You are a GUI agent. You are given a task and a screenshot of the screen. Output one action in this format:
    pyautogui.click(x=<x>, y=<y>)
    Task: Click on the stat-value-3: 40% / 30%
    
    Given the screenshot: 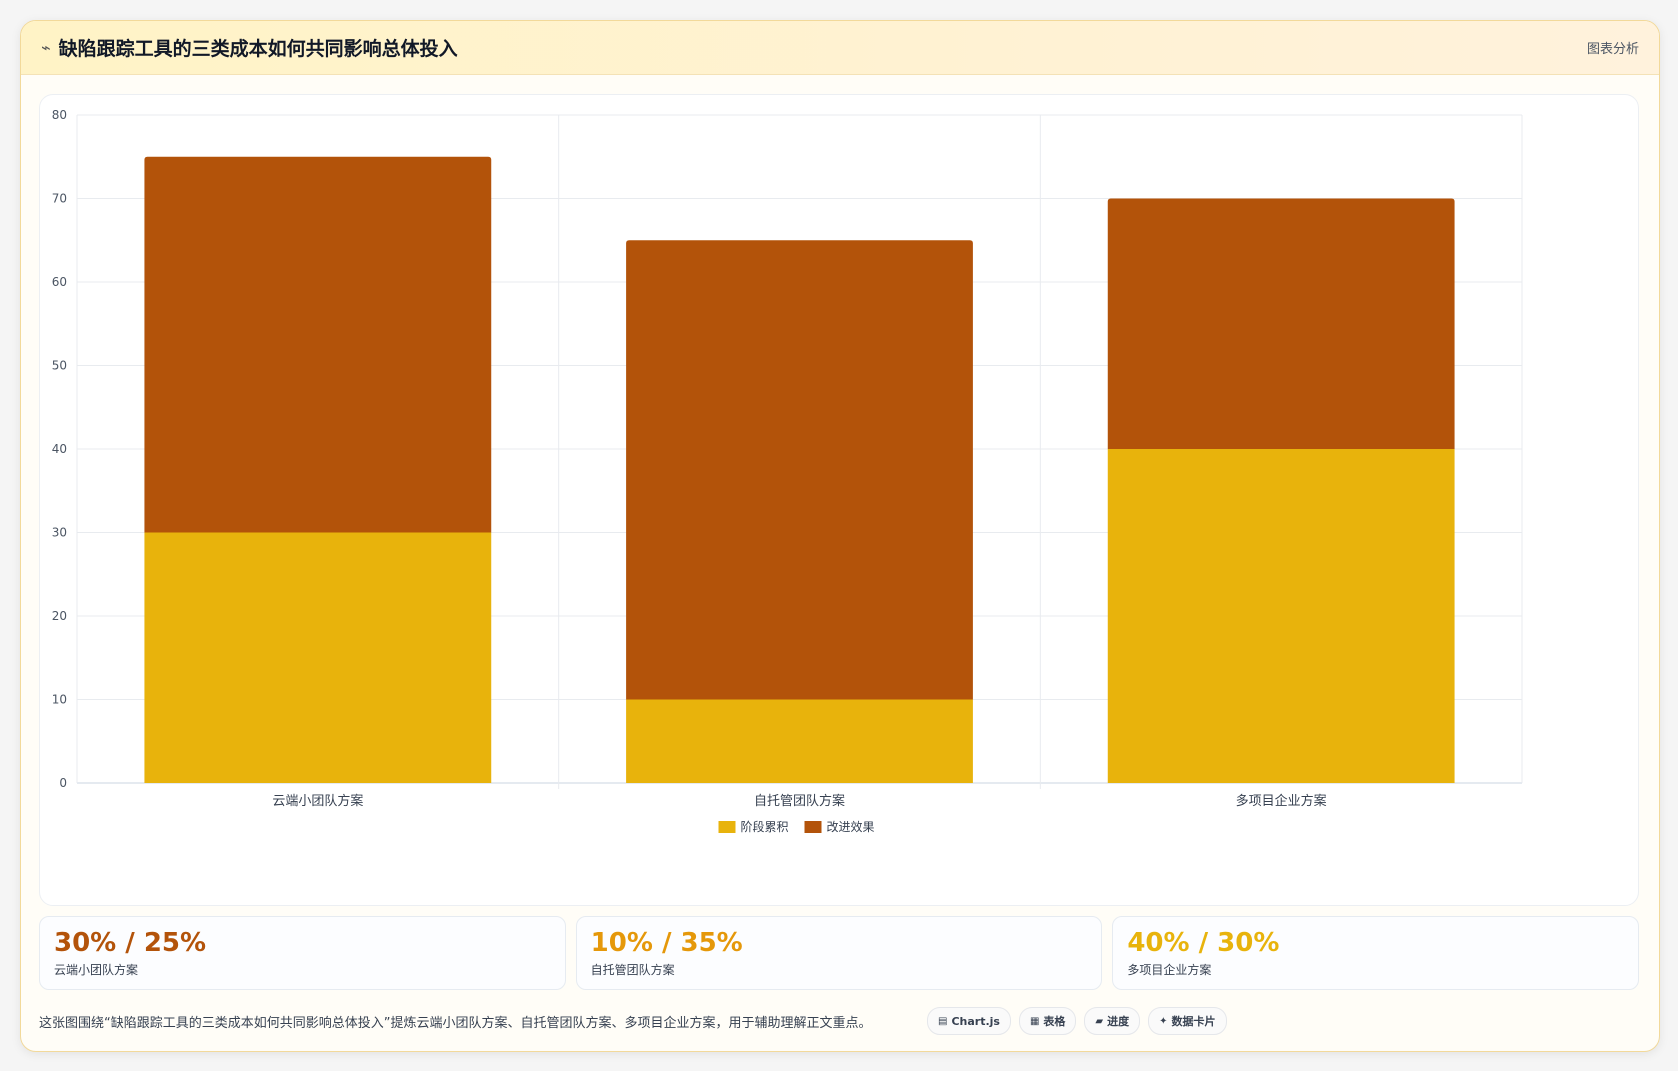 What is the action you would take?
    pyautogui.click(x=1203, y=943)
    